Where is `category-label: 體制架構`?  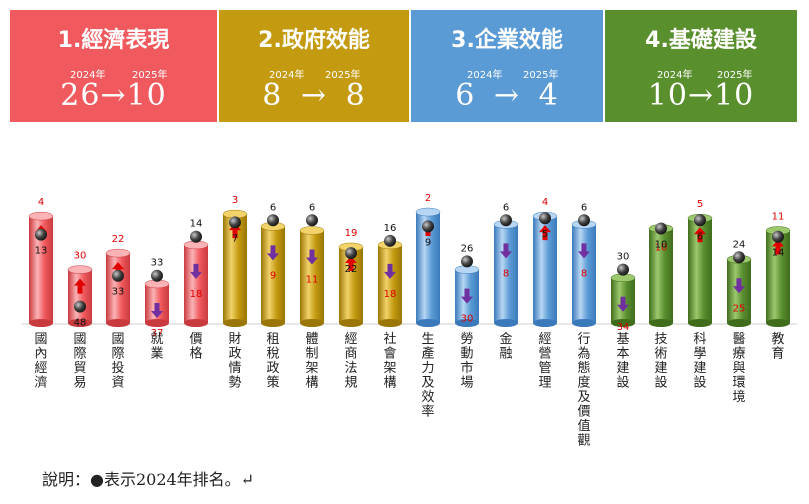 category-label: 體制架構 is located at coordinates (311, 361).